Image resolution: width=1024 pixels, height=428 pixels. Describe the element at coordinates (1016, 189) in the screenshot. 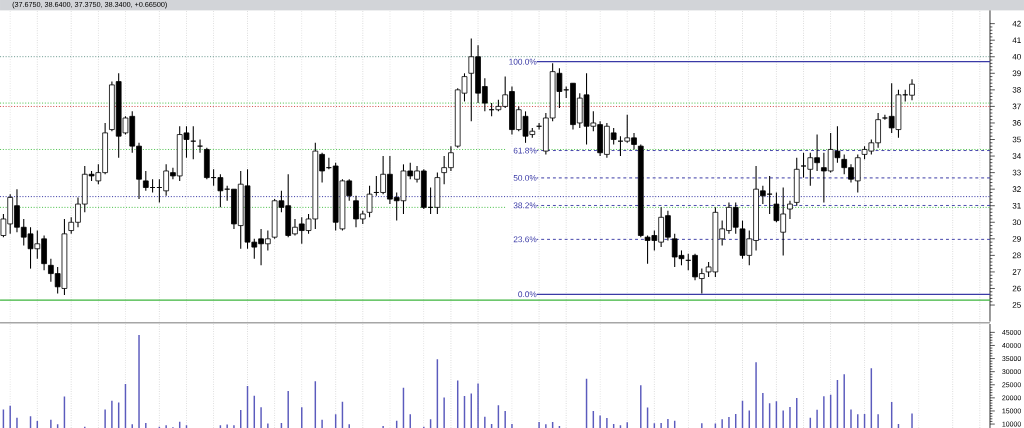

I see `y-tick-label: 32` at that location.